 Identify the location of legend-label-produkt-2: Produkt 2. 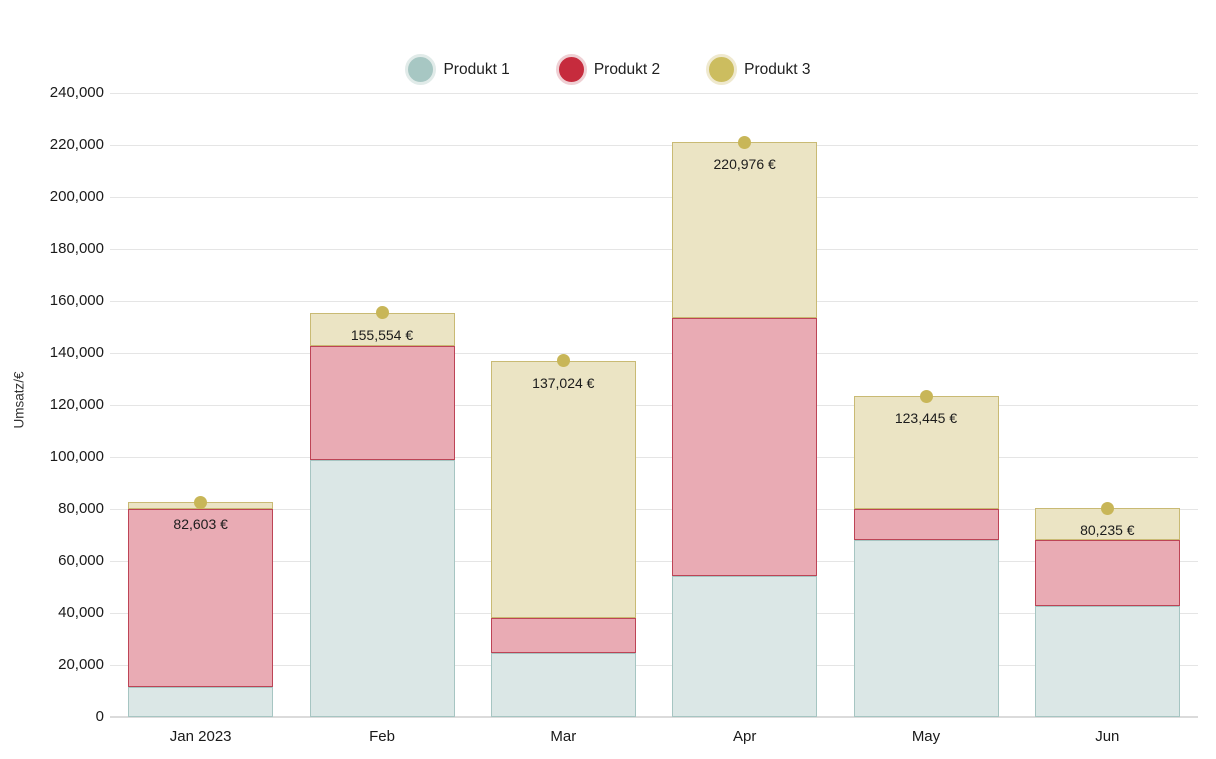
(627, 69).